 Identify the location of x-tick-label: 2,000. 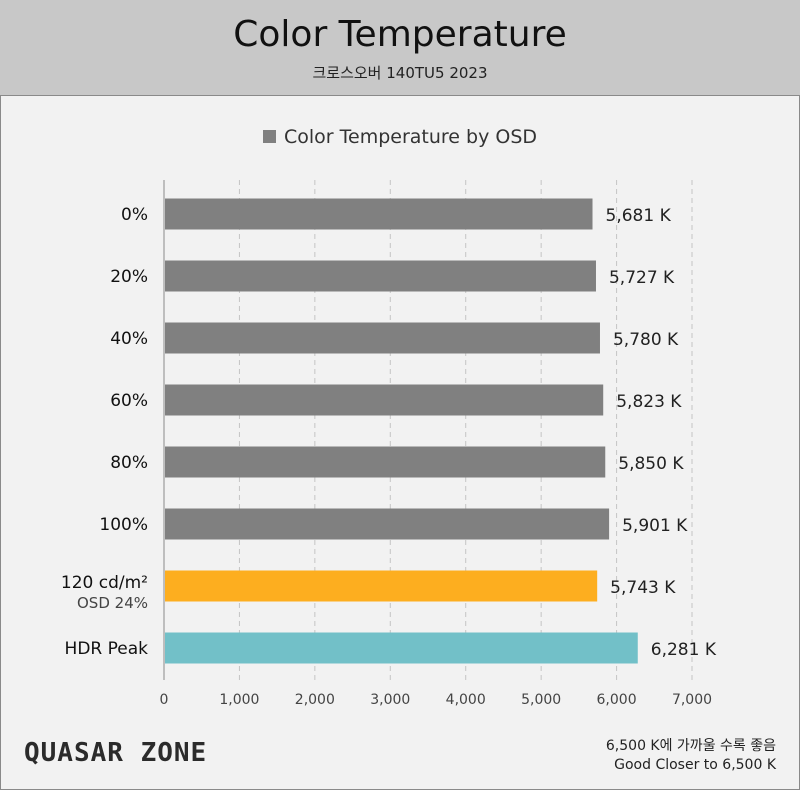
(315, 700).